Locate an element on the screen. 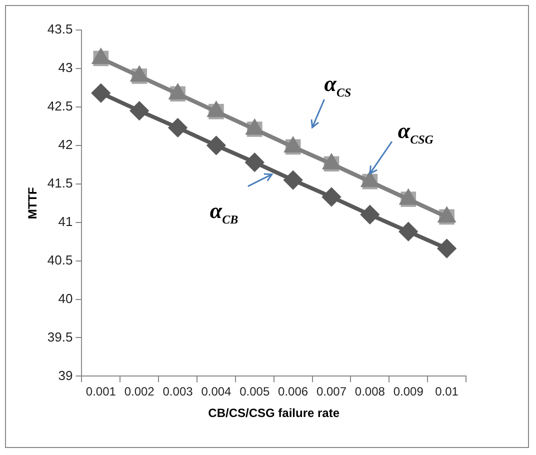 The width and height of the screenshot is (536, 455). y-tick-label: 39 is located at coordinates (65, 375).